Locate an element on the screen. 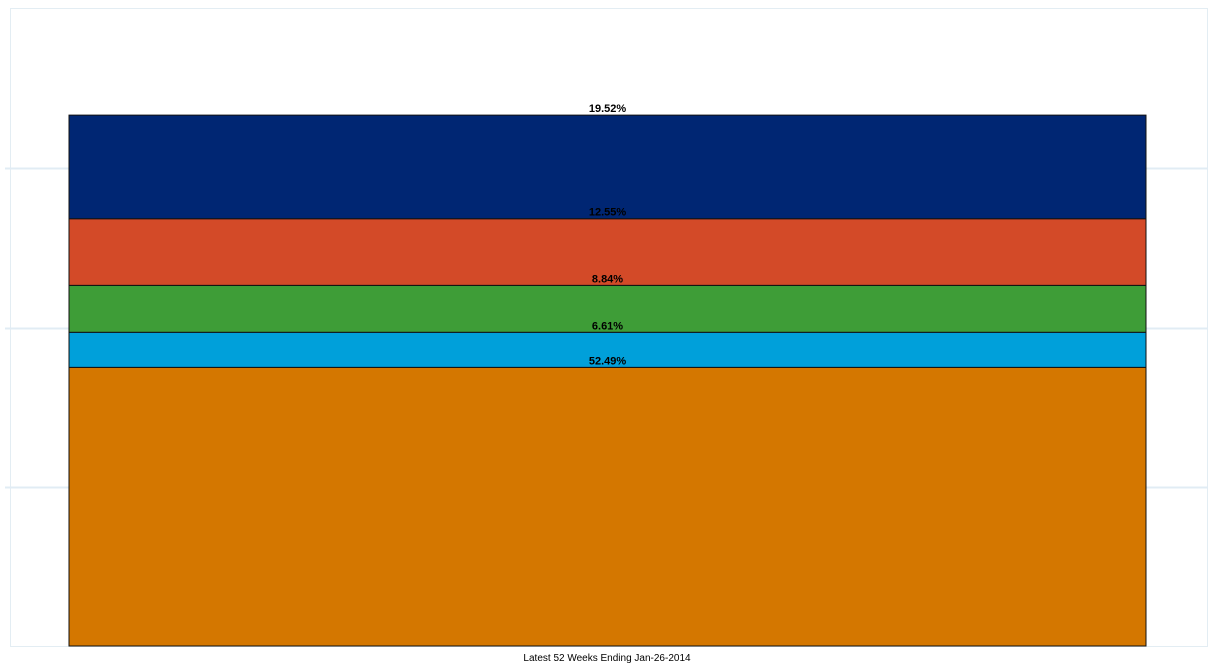  x-tick-label: Latest 52 Weeks Ending Jan-26-2014 is located at coordinates (607, 658).